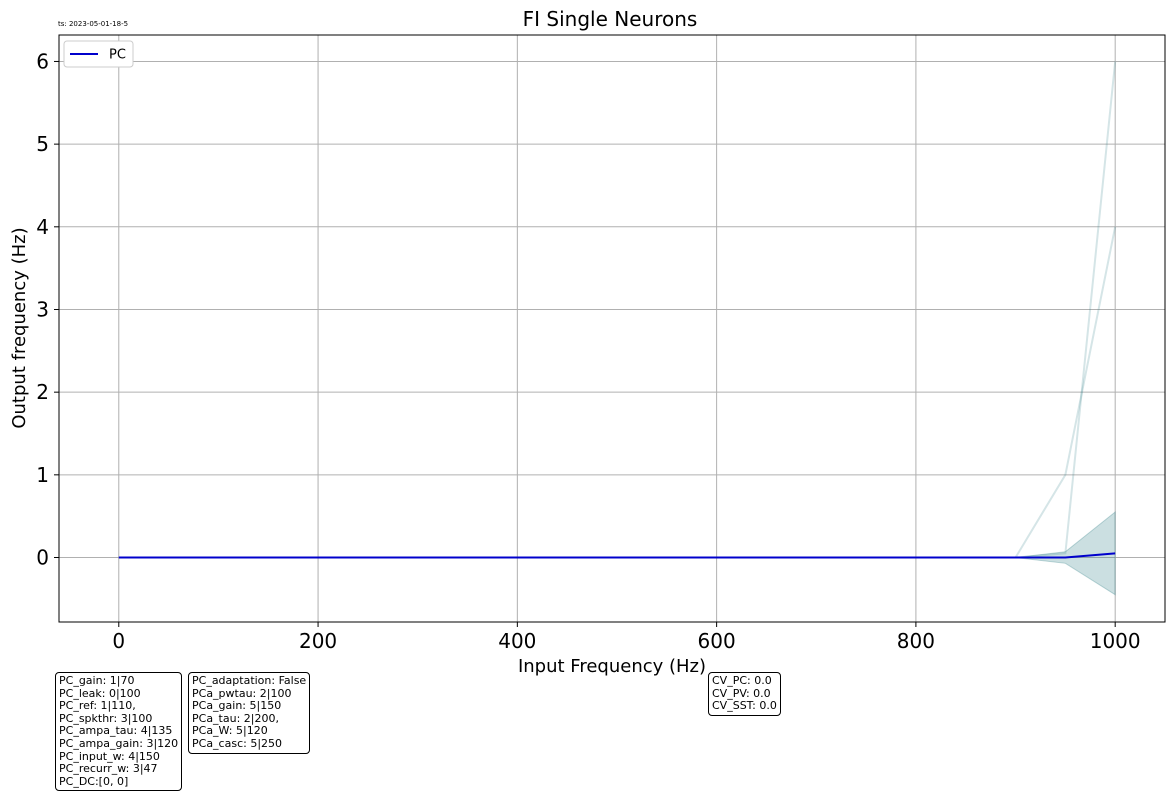  Describe the element at coordinates (237, 706) in the screenshot. I see `info-line: PCa_gain: 5|150` at that location.